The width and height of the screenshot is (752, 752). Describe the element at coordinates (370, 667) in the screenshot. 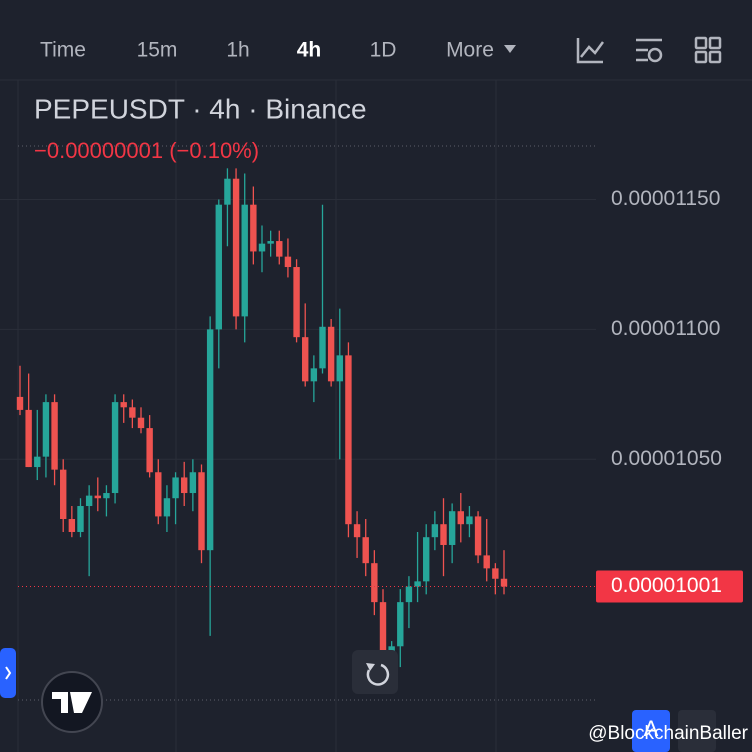

I see `reset-icon-arrow` at that location.